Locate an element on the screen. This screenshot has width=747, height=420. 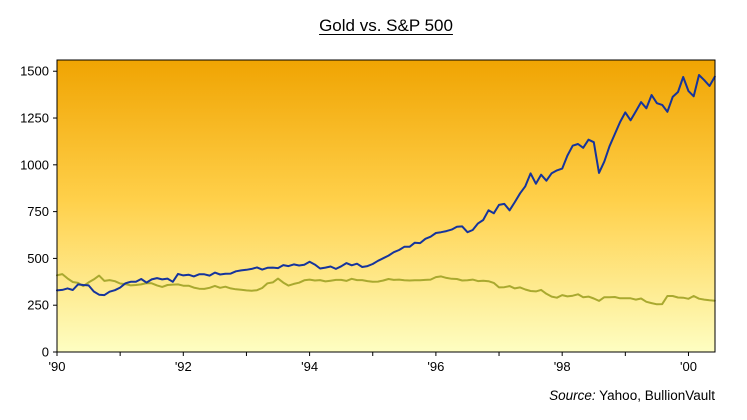
chart-title: Gold vs. S&P 500 is located at coordinates (386, 25).